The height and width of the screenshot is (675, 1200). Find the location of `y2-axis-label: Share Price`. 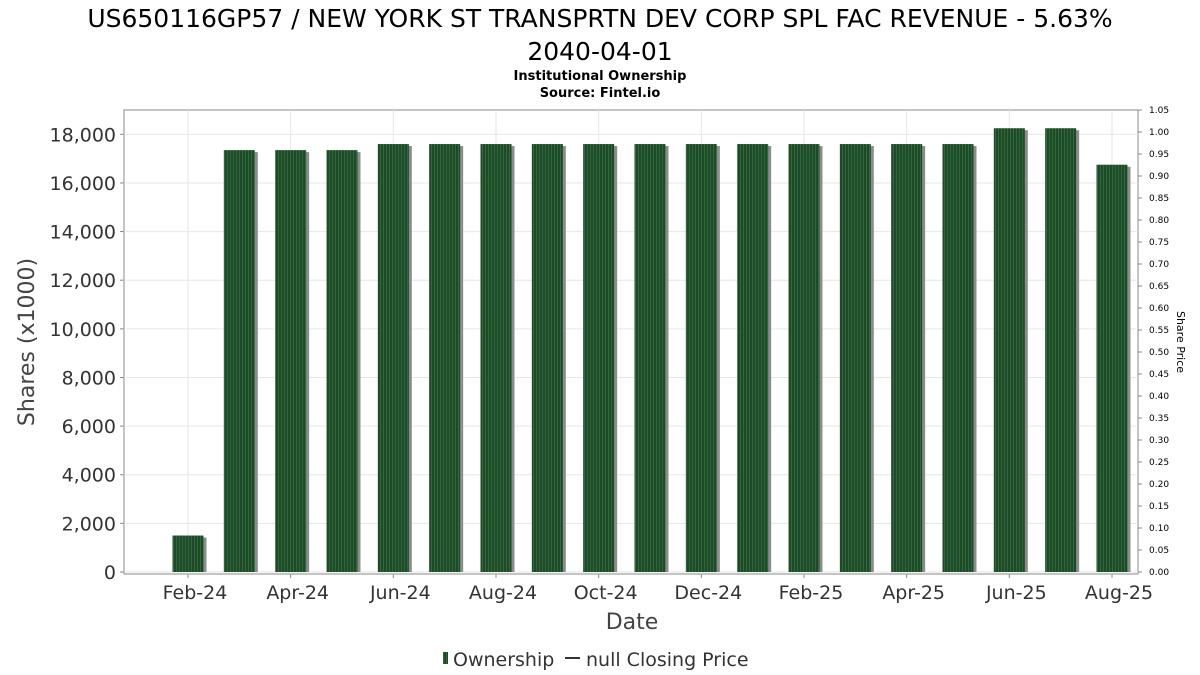

y2-axis-label: Share Price is located at coordinates (1180, 342).